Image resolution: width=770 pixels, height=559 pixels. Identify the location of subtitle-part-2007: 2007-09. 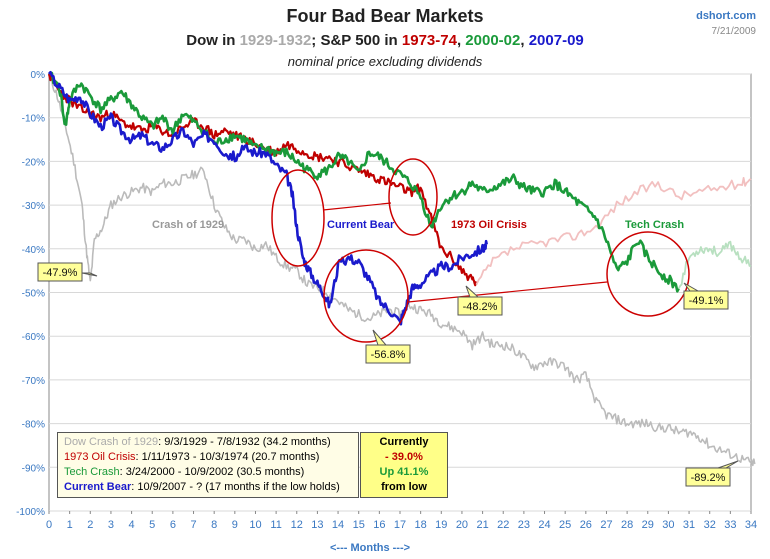
(556, 40).